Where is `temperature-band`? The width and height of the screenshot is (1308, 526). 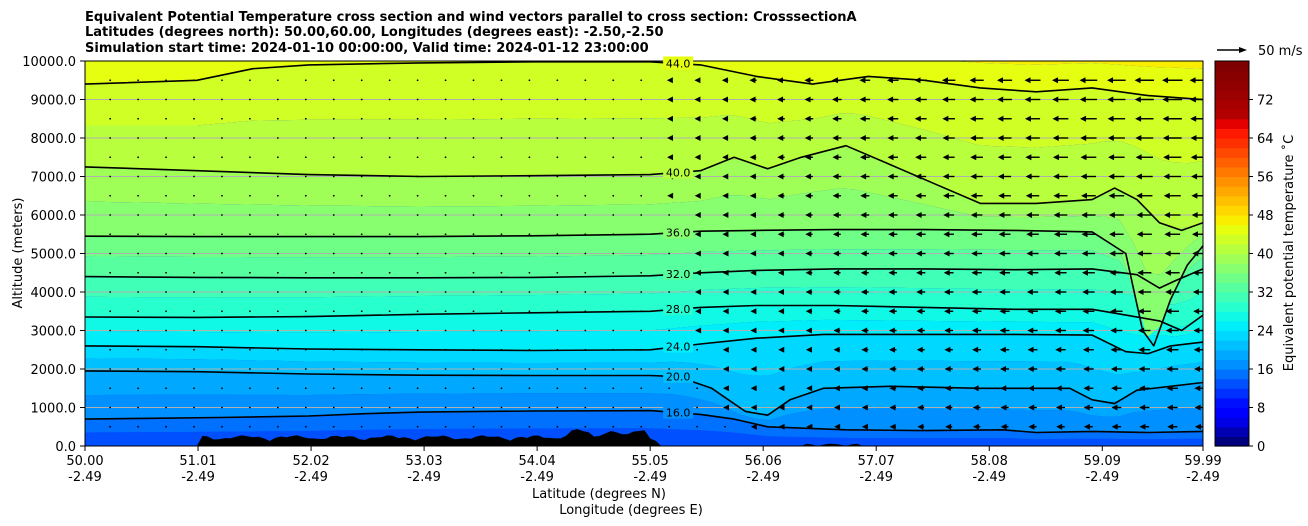 temperature-band is located at coordinates (644, 279).